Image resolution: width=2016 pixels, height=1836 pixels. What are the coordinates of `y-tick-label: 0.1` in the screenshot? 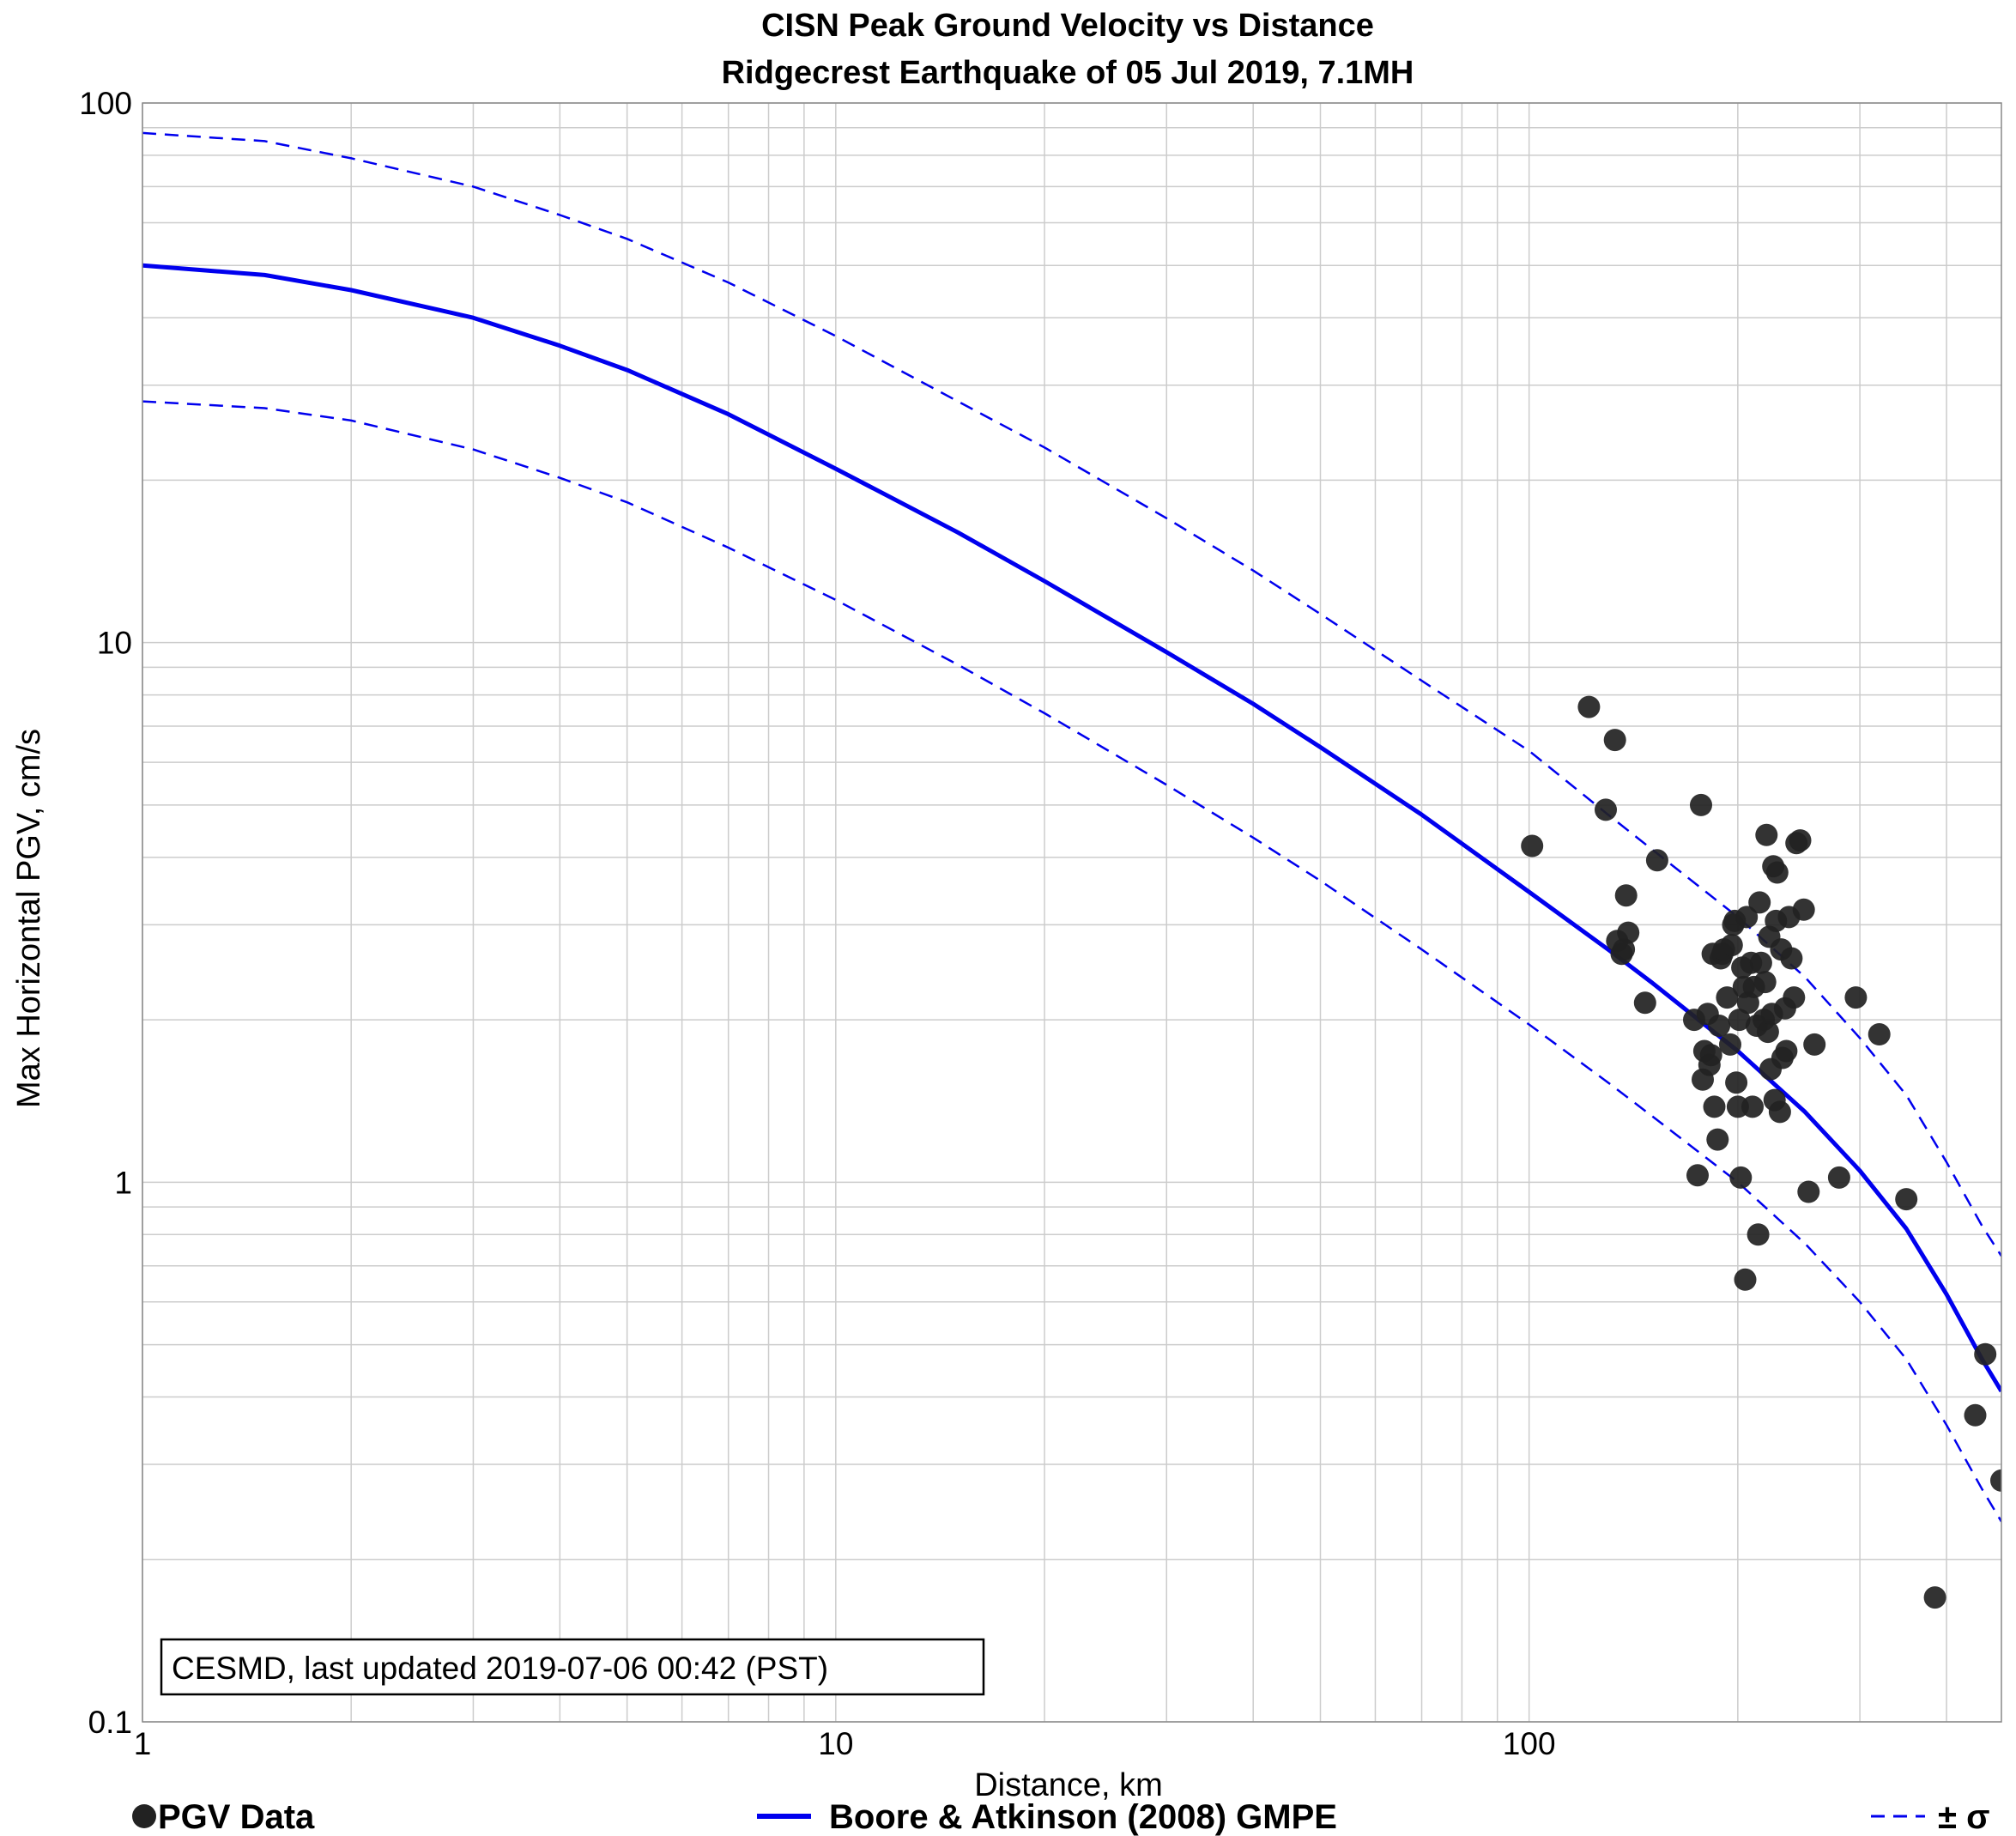 It's located at (110, 1723).